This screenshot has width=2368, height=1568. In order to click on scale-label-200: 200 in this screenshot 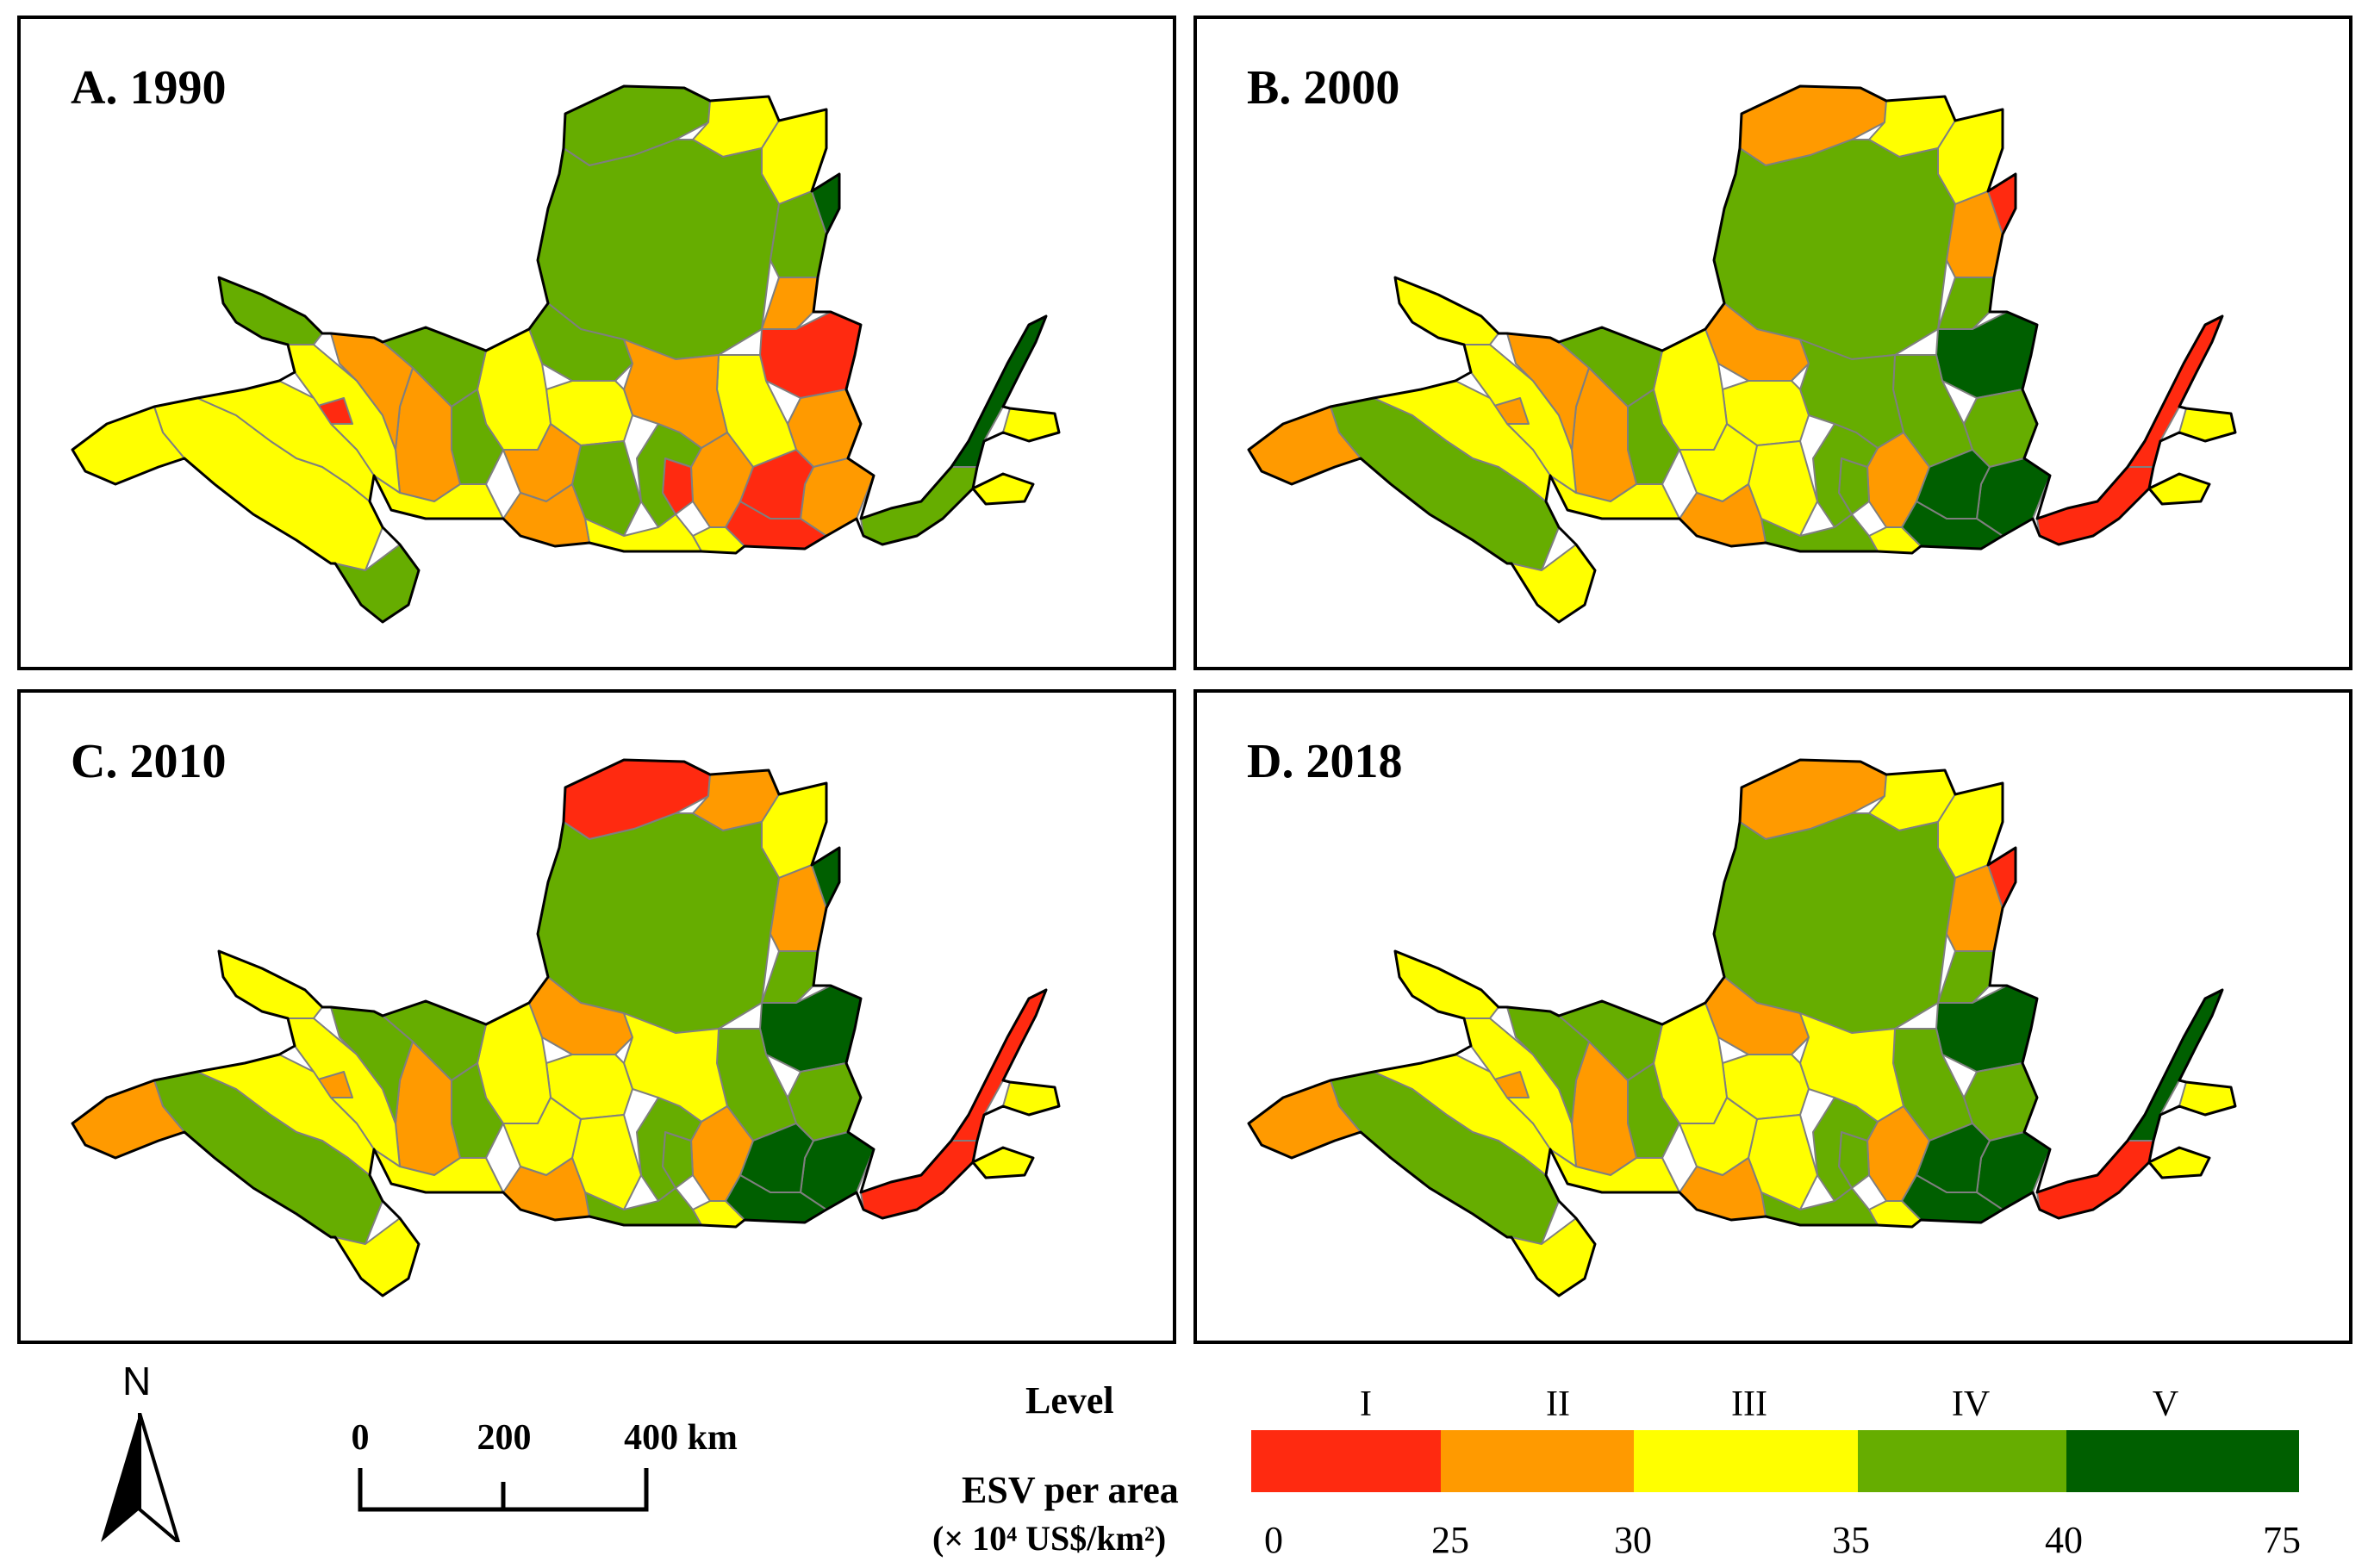, I will do `click(505, 1438)`.